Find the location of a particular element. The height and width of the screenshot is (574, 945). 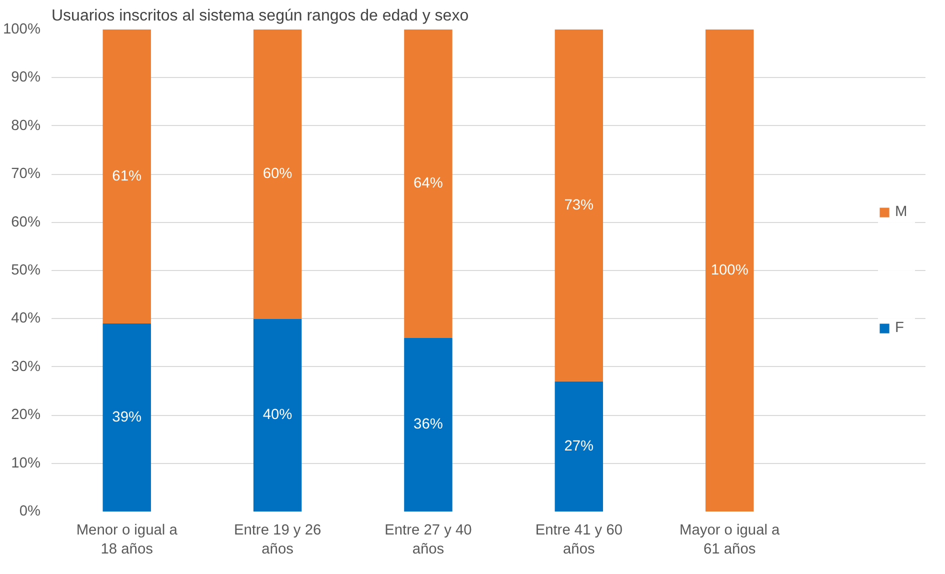

data-label: 27% is located at coordinates (579, 446).